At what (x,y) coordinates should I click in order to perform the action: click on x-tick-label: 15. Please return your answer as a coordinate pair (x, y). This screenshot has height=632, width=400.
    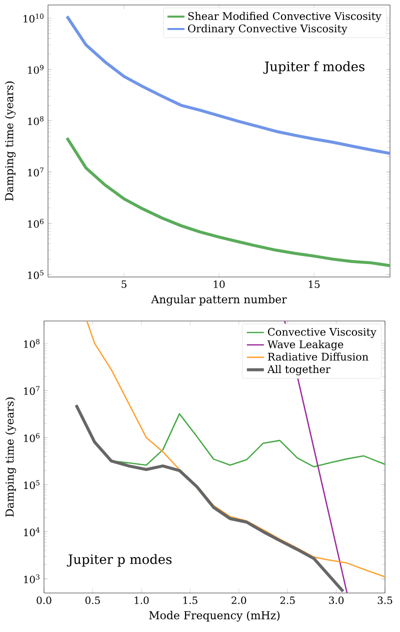
    Looking at the image, I should click on (314, 284).